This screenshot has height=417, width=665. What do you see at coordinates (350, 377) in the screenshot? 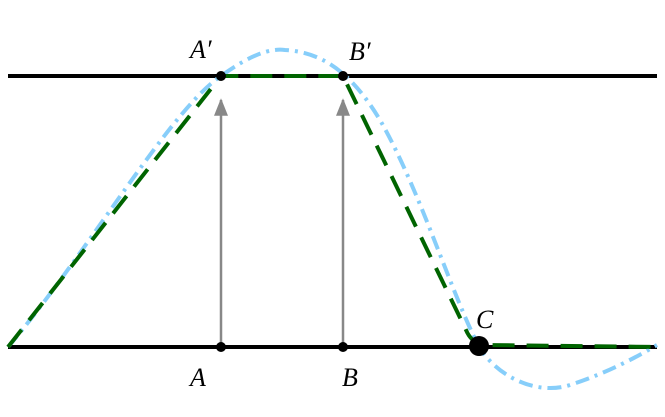
I see `point-label: B` at bounding box center [350, 377].